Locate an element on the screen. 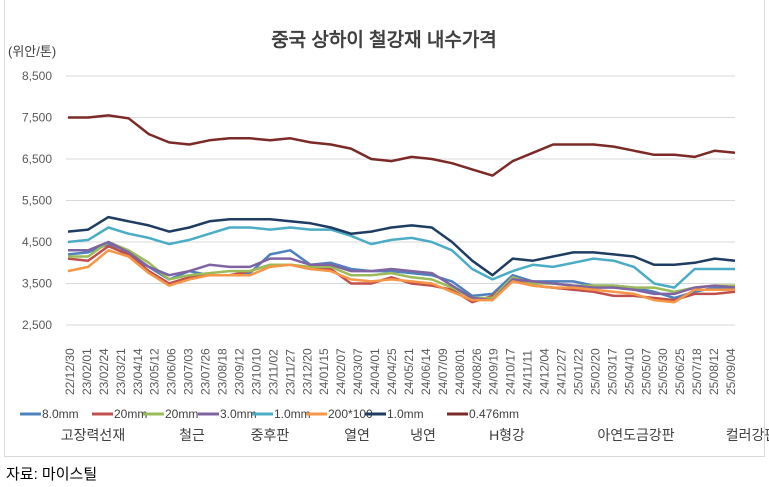 Image resolution: width=769 pixels, height=487 pixels. x-tick-label: 24/03/07 is located at coordinates (358, 371).